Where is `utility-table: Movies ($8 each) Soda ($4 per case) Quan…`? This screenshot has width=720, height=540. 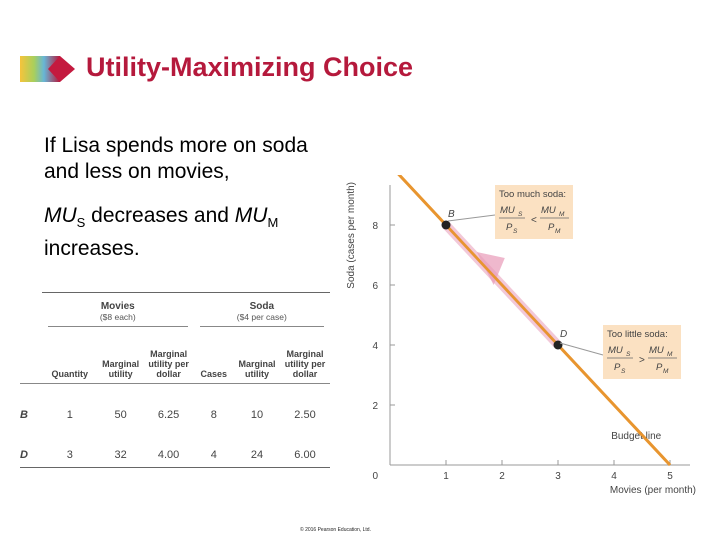 utility-table: Movies ($8 each) Soda ($4 per case) Quan… is located at coordinates (175, 380).